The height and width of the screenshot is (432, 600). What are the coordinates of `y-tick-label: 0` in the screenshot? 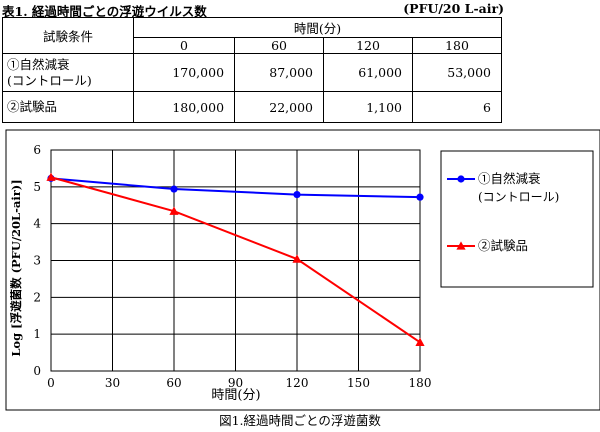 It's located at (37, 371).